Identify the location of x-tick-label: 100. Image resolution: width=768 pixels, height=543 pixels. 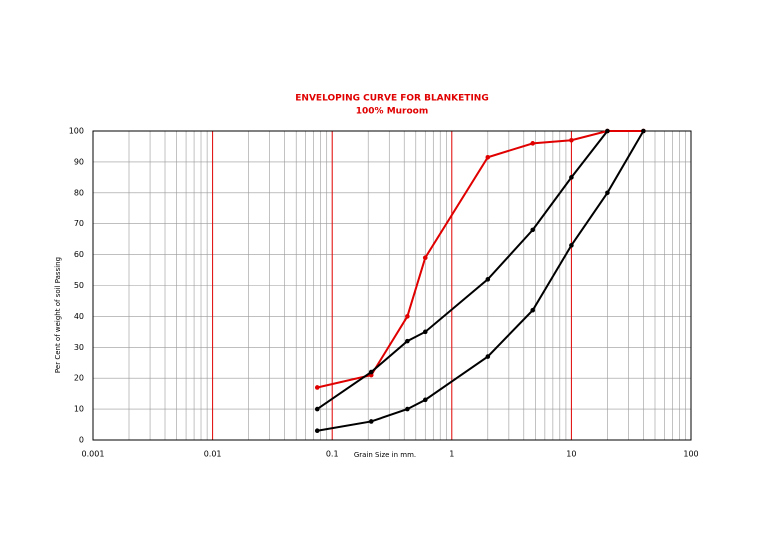
(690, 454).